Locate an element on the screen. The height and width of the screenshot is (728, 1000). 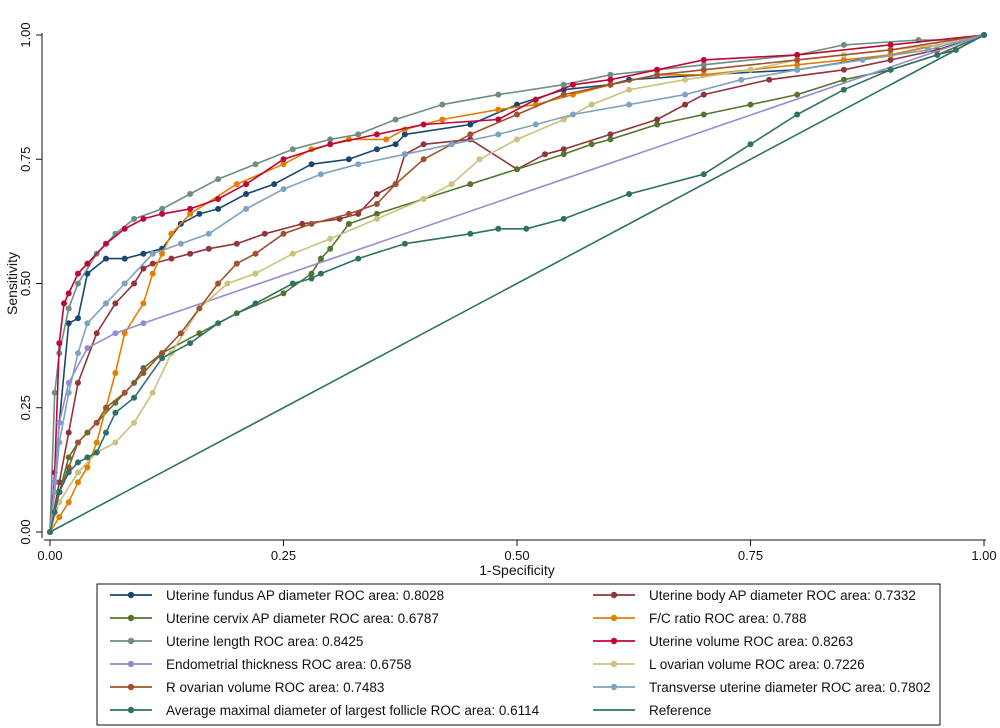
legend-item: Reference is located at coordinates (652, 710).